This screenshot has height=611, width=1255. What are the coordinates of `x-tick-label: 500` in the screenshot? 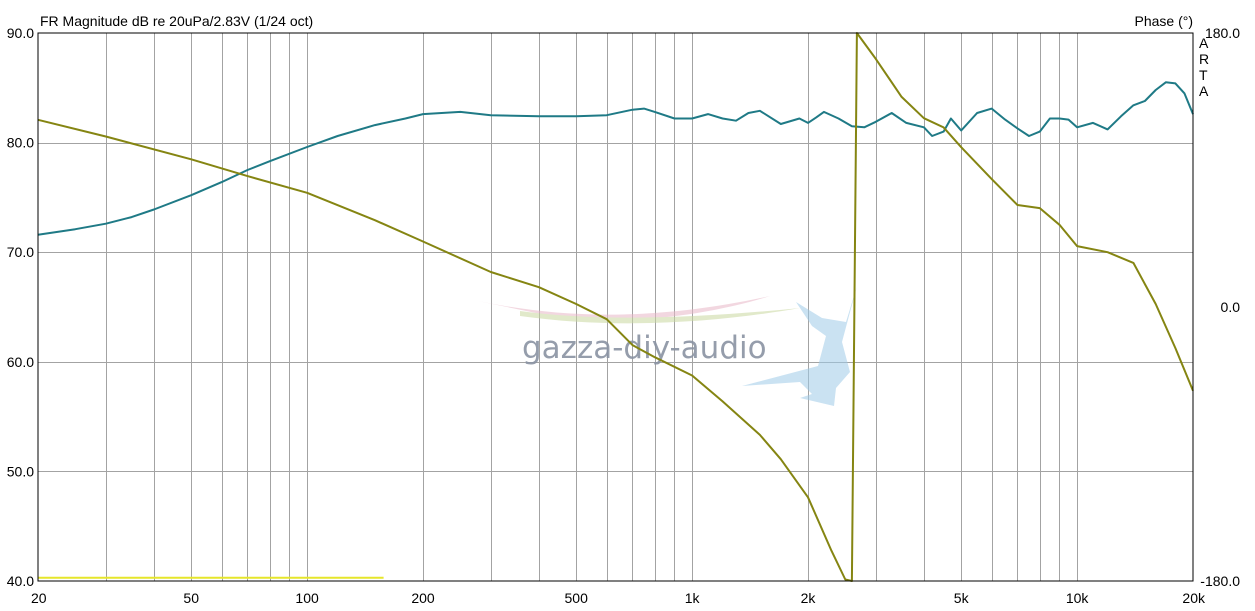 It's located at (577, 598).